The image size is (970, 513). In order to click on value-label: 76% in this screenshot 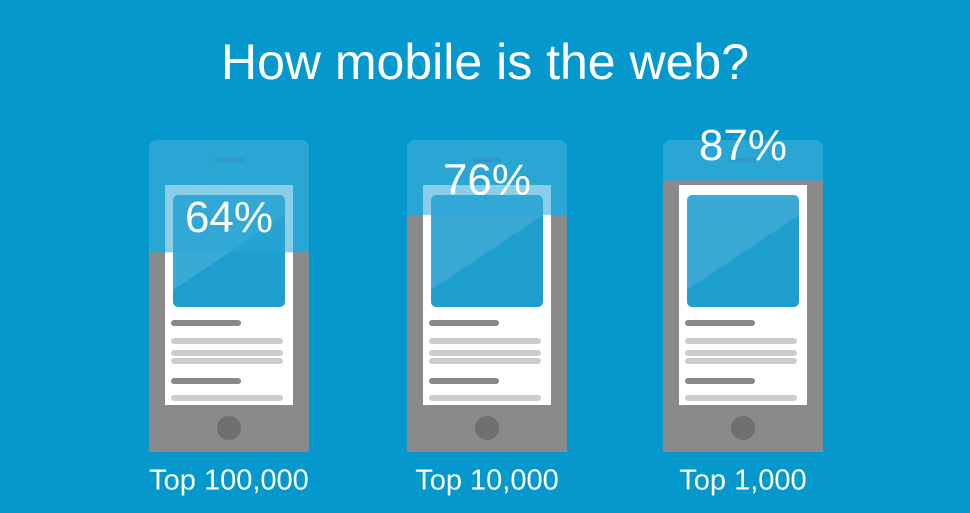, I will do `click(487, 180)`.